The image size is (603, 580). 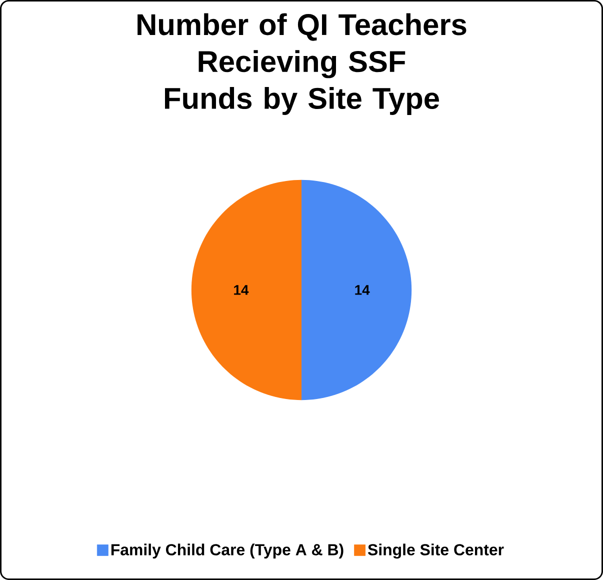 What do you see at coordinates (436, 551) in the screenshot?
I see `legend-label: Single Site Center` at bounding box center [436, 551].